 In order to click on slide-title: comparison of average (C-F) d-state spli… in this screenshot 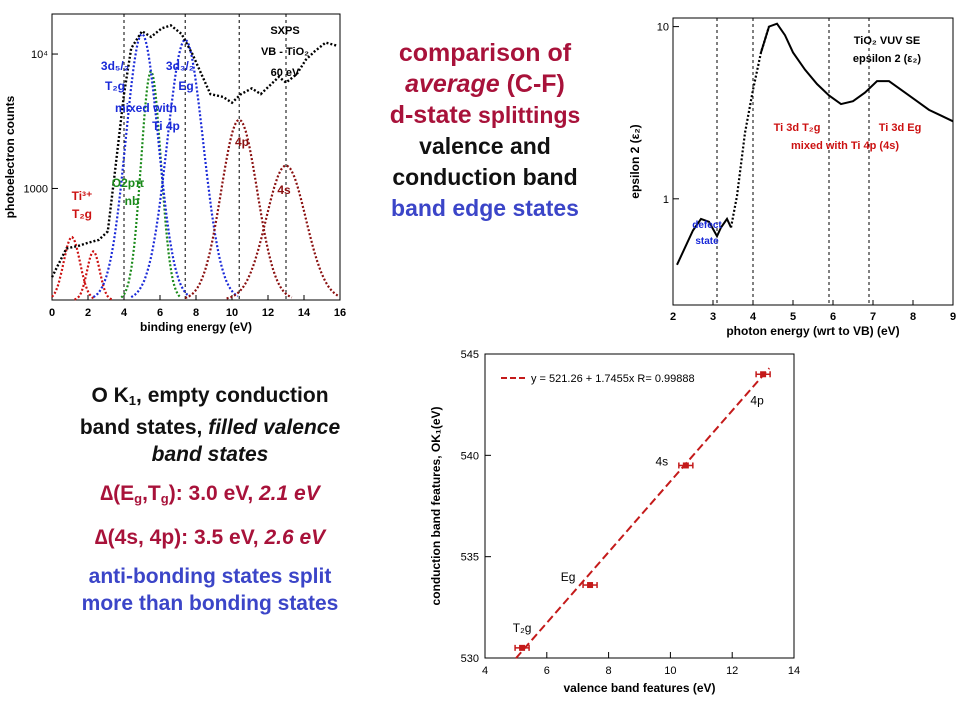, I will do `click(485, 131)`.